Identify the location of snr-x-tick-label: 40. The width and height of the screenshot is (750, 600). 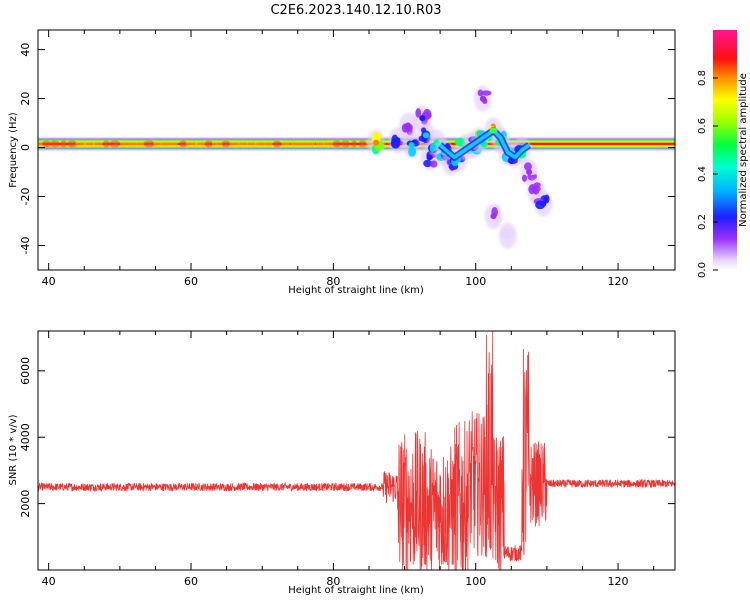
(49, 581).